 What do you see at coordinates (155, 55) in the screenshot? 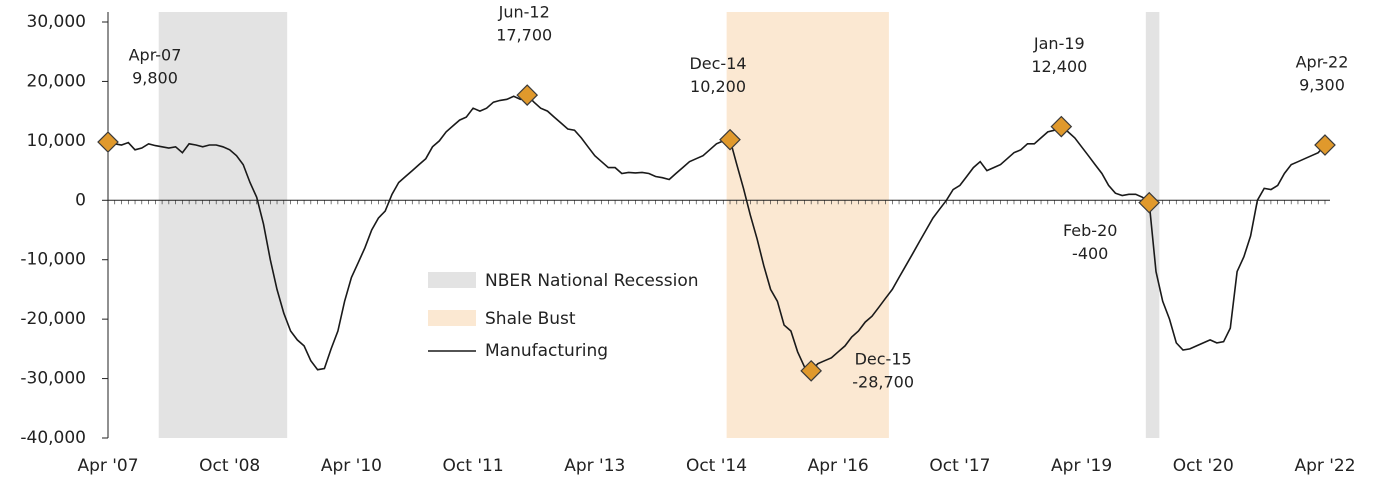
I see `annotation-date: Apr-07` at bounding box center [155, 55].